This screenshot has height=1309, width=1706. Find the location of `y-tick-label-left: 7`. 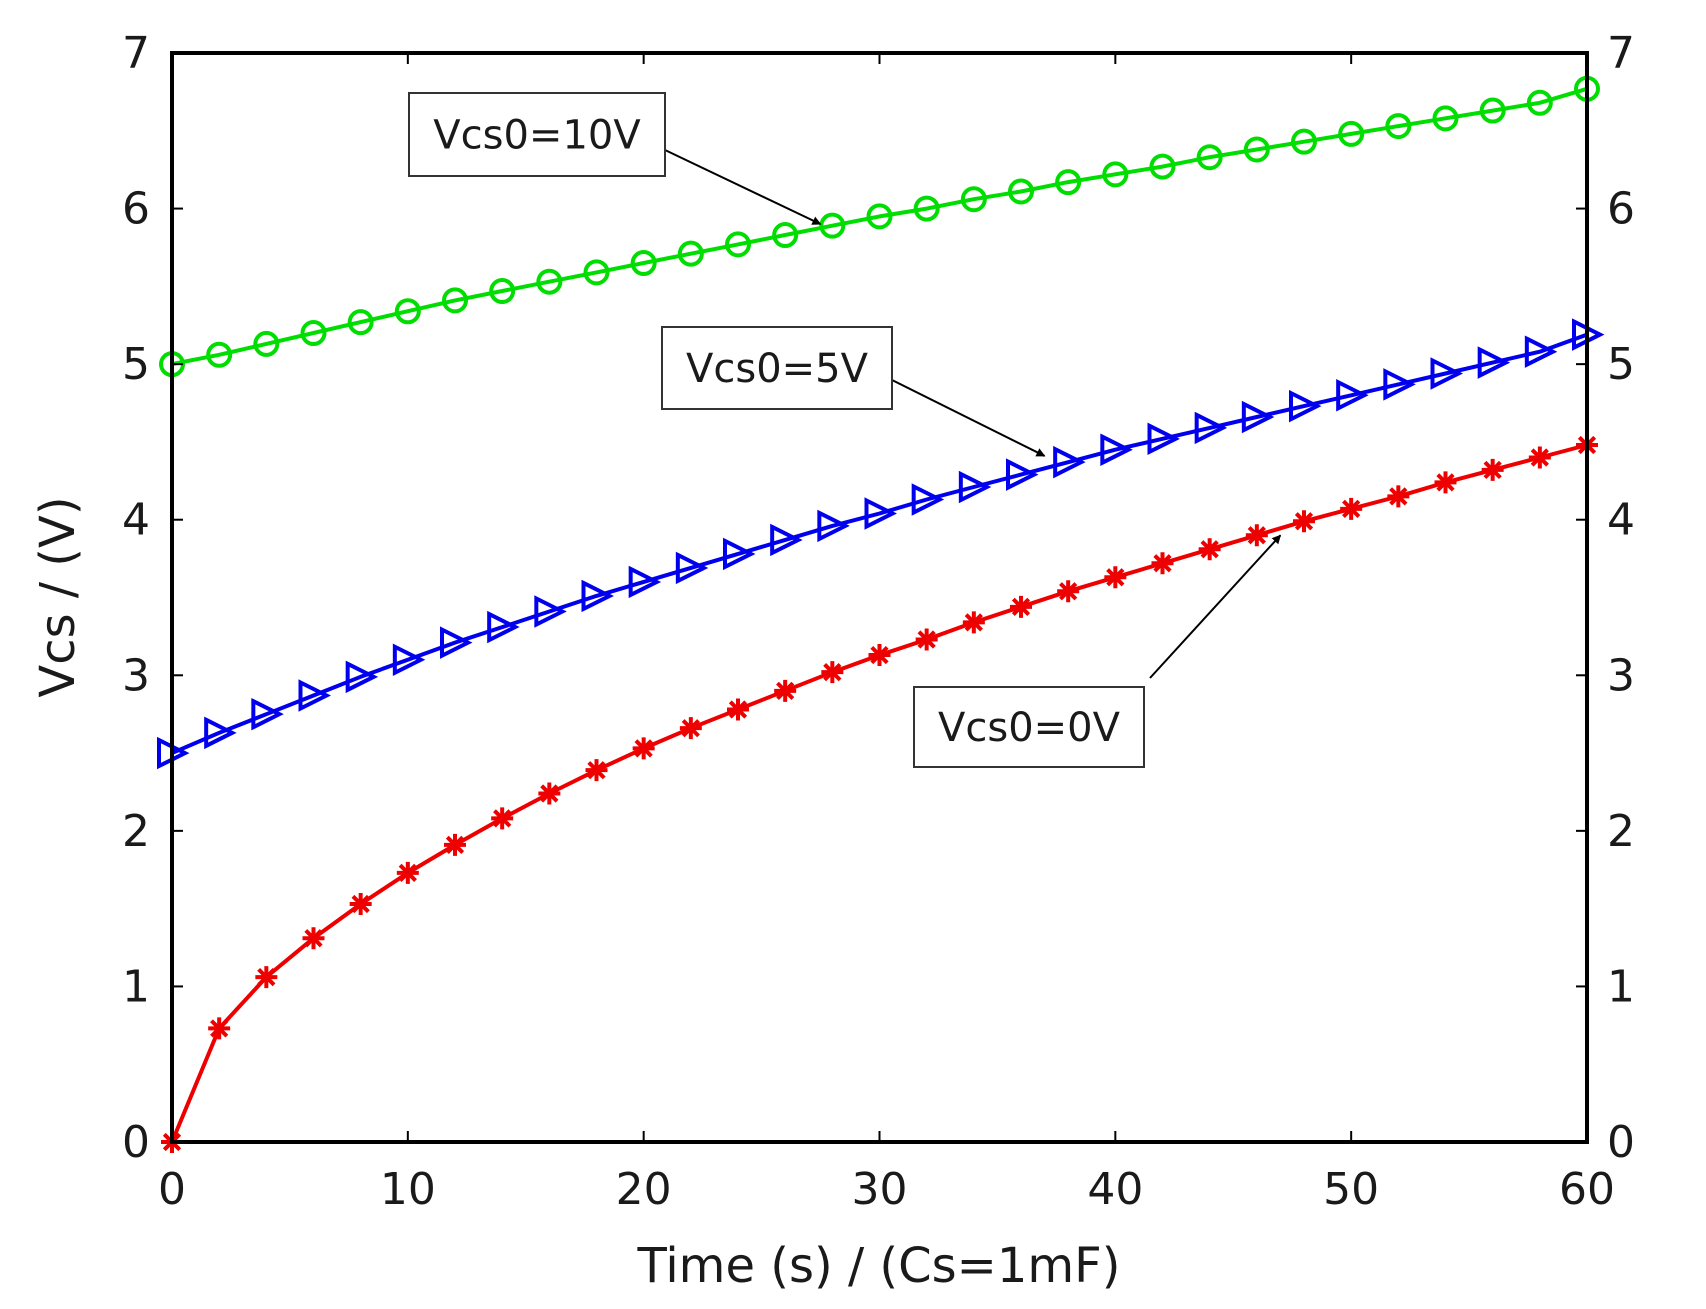

y-tick-label-left: 7 is located at coordinates (136, 53).